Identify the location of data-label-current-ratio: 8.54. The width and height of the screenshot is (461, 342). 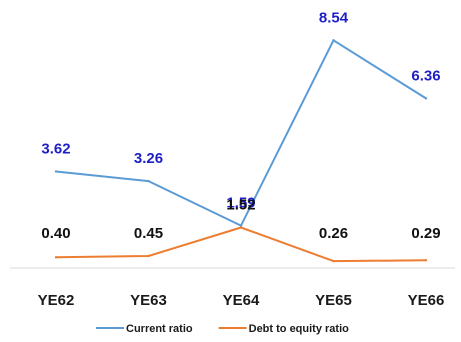
(334, 17).